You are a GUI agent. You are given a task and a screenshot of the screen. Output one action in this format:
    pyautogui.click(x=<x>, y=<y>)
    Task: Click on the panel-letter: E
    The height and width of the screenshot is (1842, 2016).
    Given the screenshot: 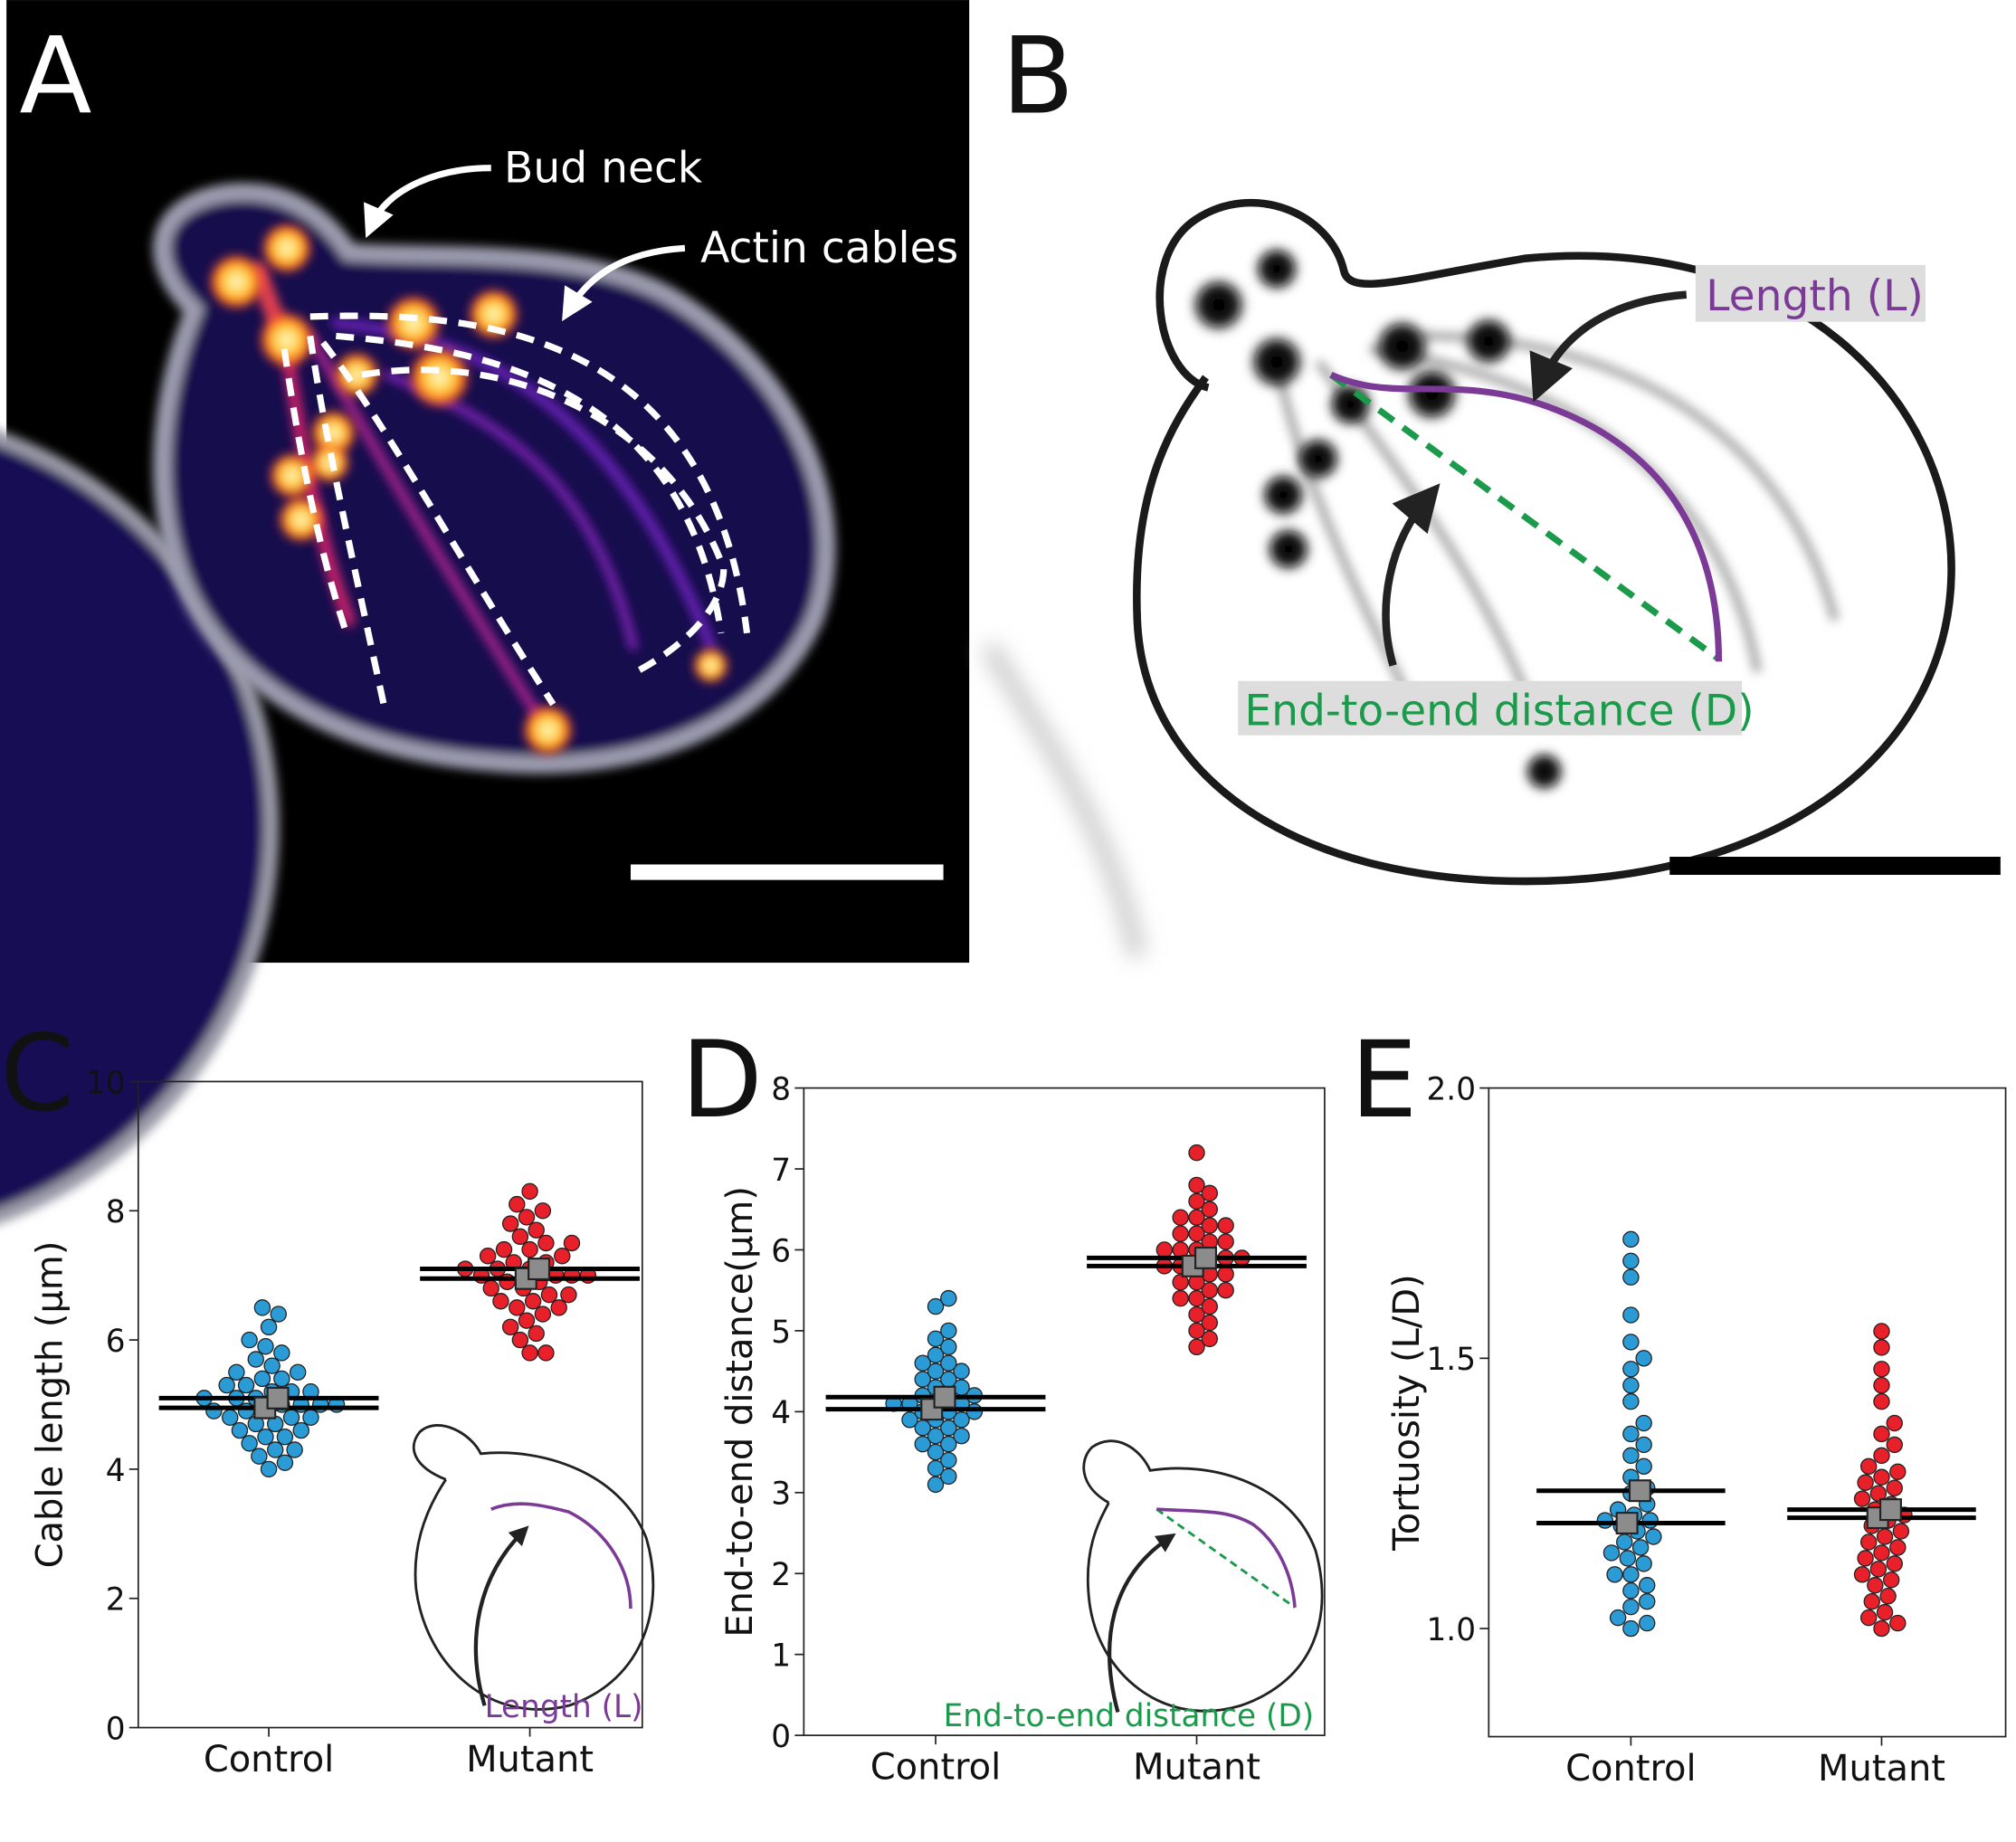 What is the action you would take?
    pyautogui.click(x=1384, y=1080)
    